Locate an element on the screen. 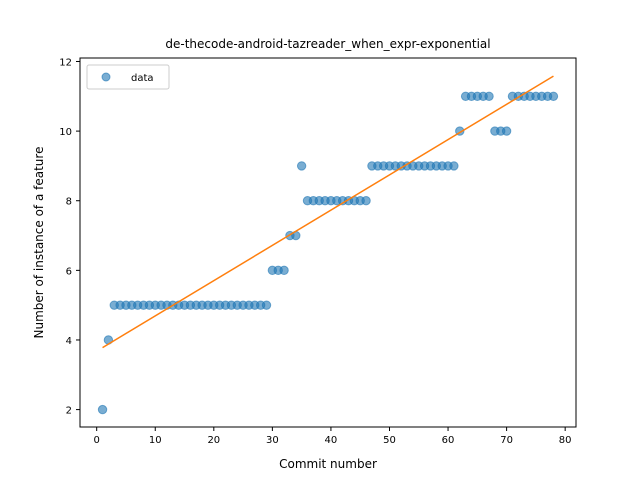 Image resolution: width=640 pixels, height=480 pixels. x-tick-label: 70 is located at coordinates (506, 440).